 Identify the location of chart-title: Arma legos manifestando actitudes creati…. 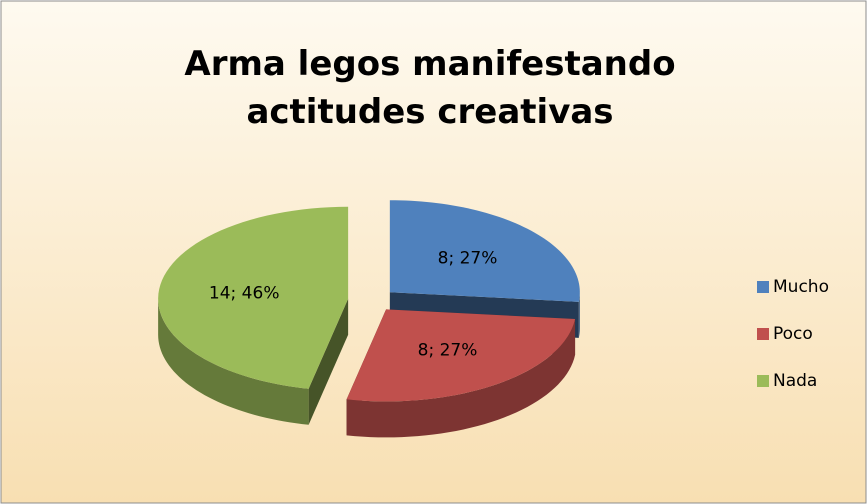
(430, 88).